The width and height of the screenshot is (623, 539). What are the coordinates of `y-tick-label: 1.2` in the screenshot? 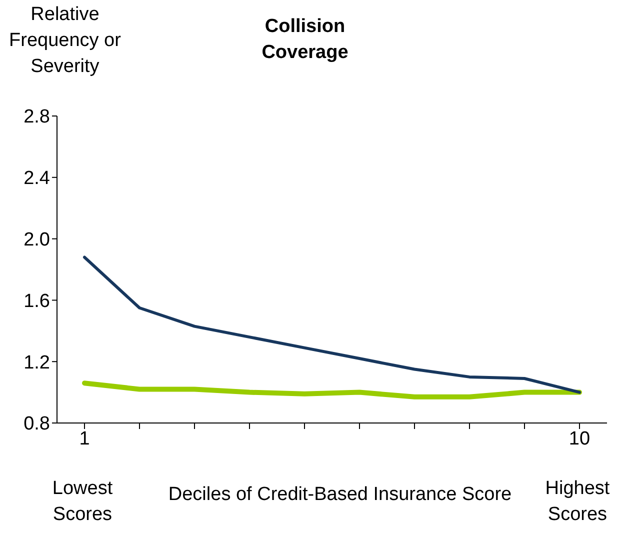 It's located at (37, 363).